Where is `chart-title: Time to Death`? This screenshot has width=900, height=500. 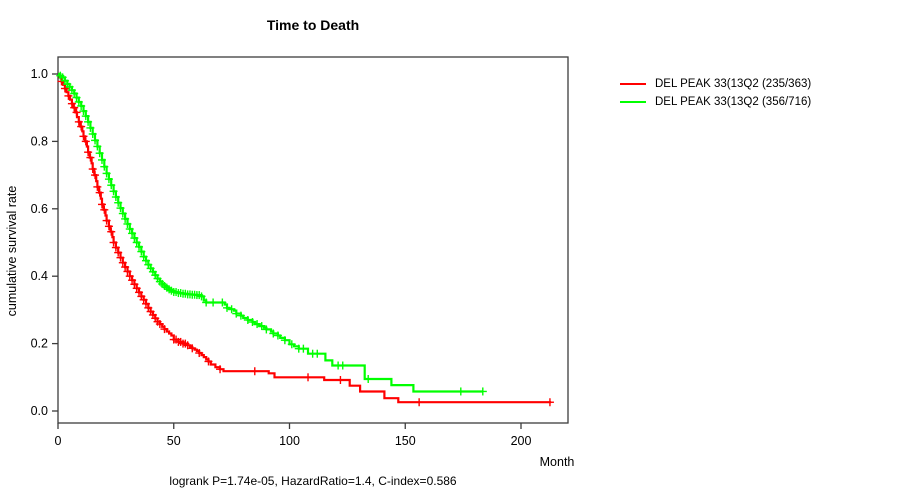
chart-title: Time to Death is located at coordinates (313, 25).